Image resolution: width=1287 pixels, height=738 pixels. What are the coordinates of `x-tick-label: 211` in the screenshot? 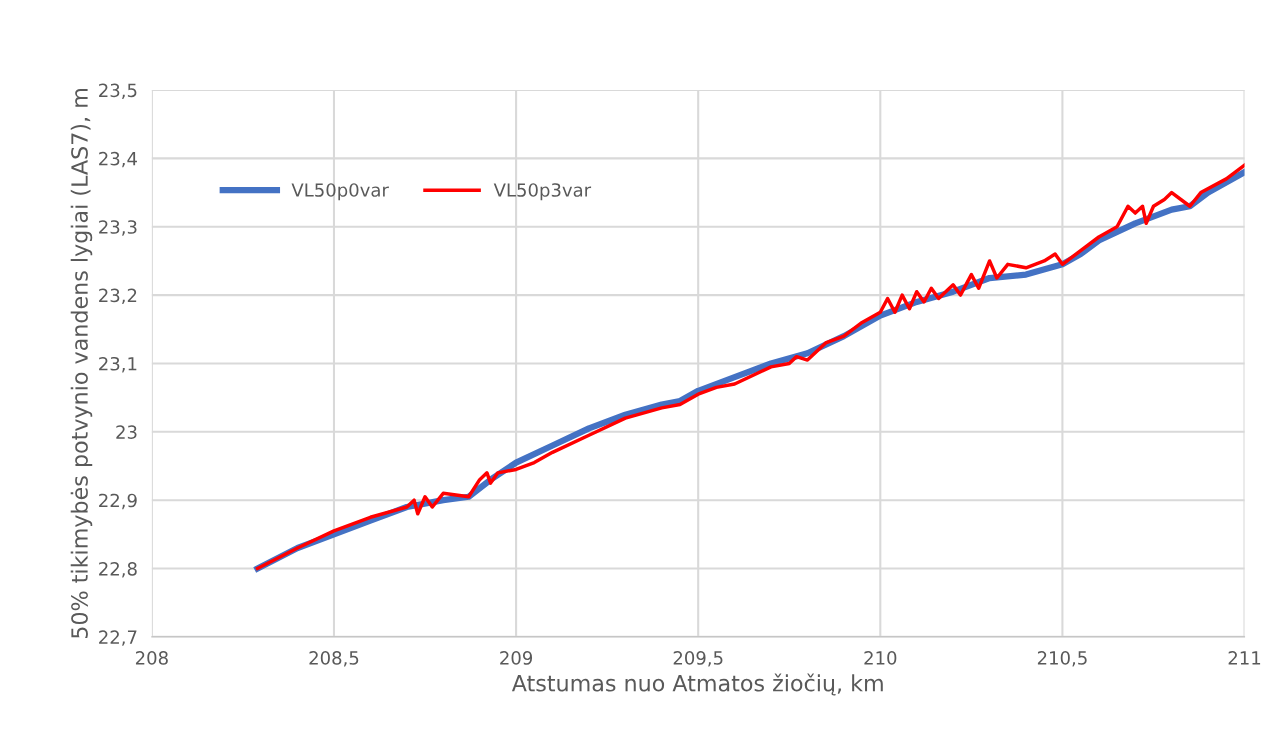 It's located at (1244, 658).